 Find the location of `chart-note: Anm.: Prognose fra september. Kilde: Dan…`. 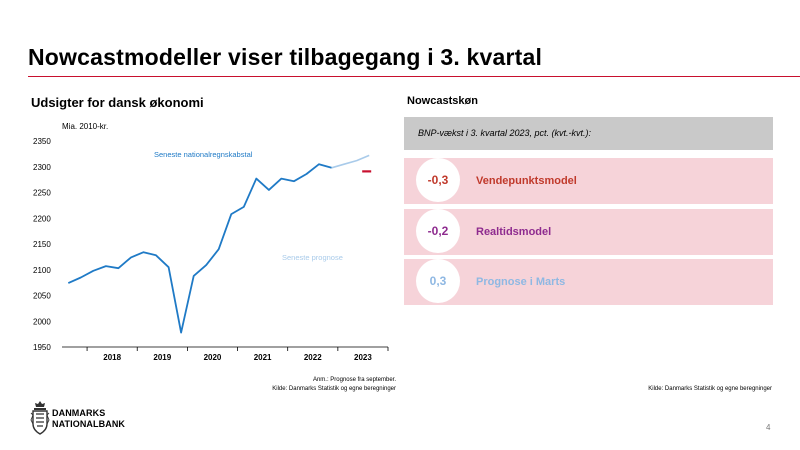

chart-note: Anm.: Prognose fra september. Kilde: Dan… is located at coordinates (328, 385).